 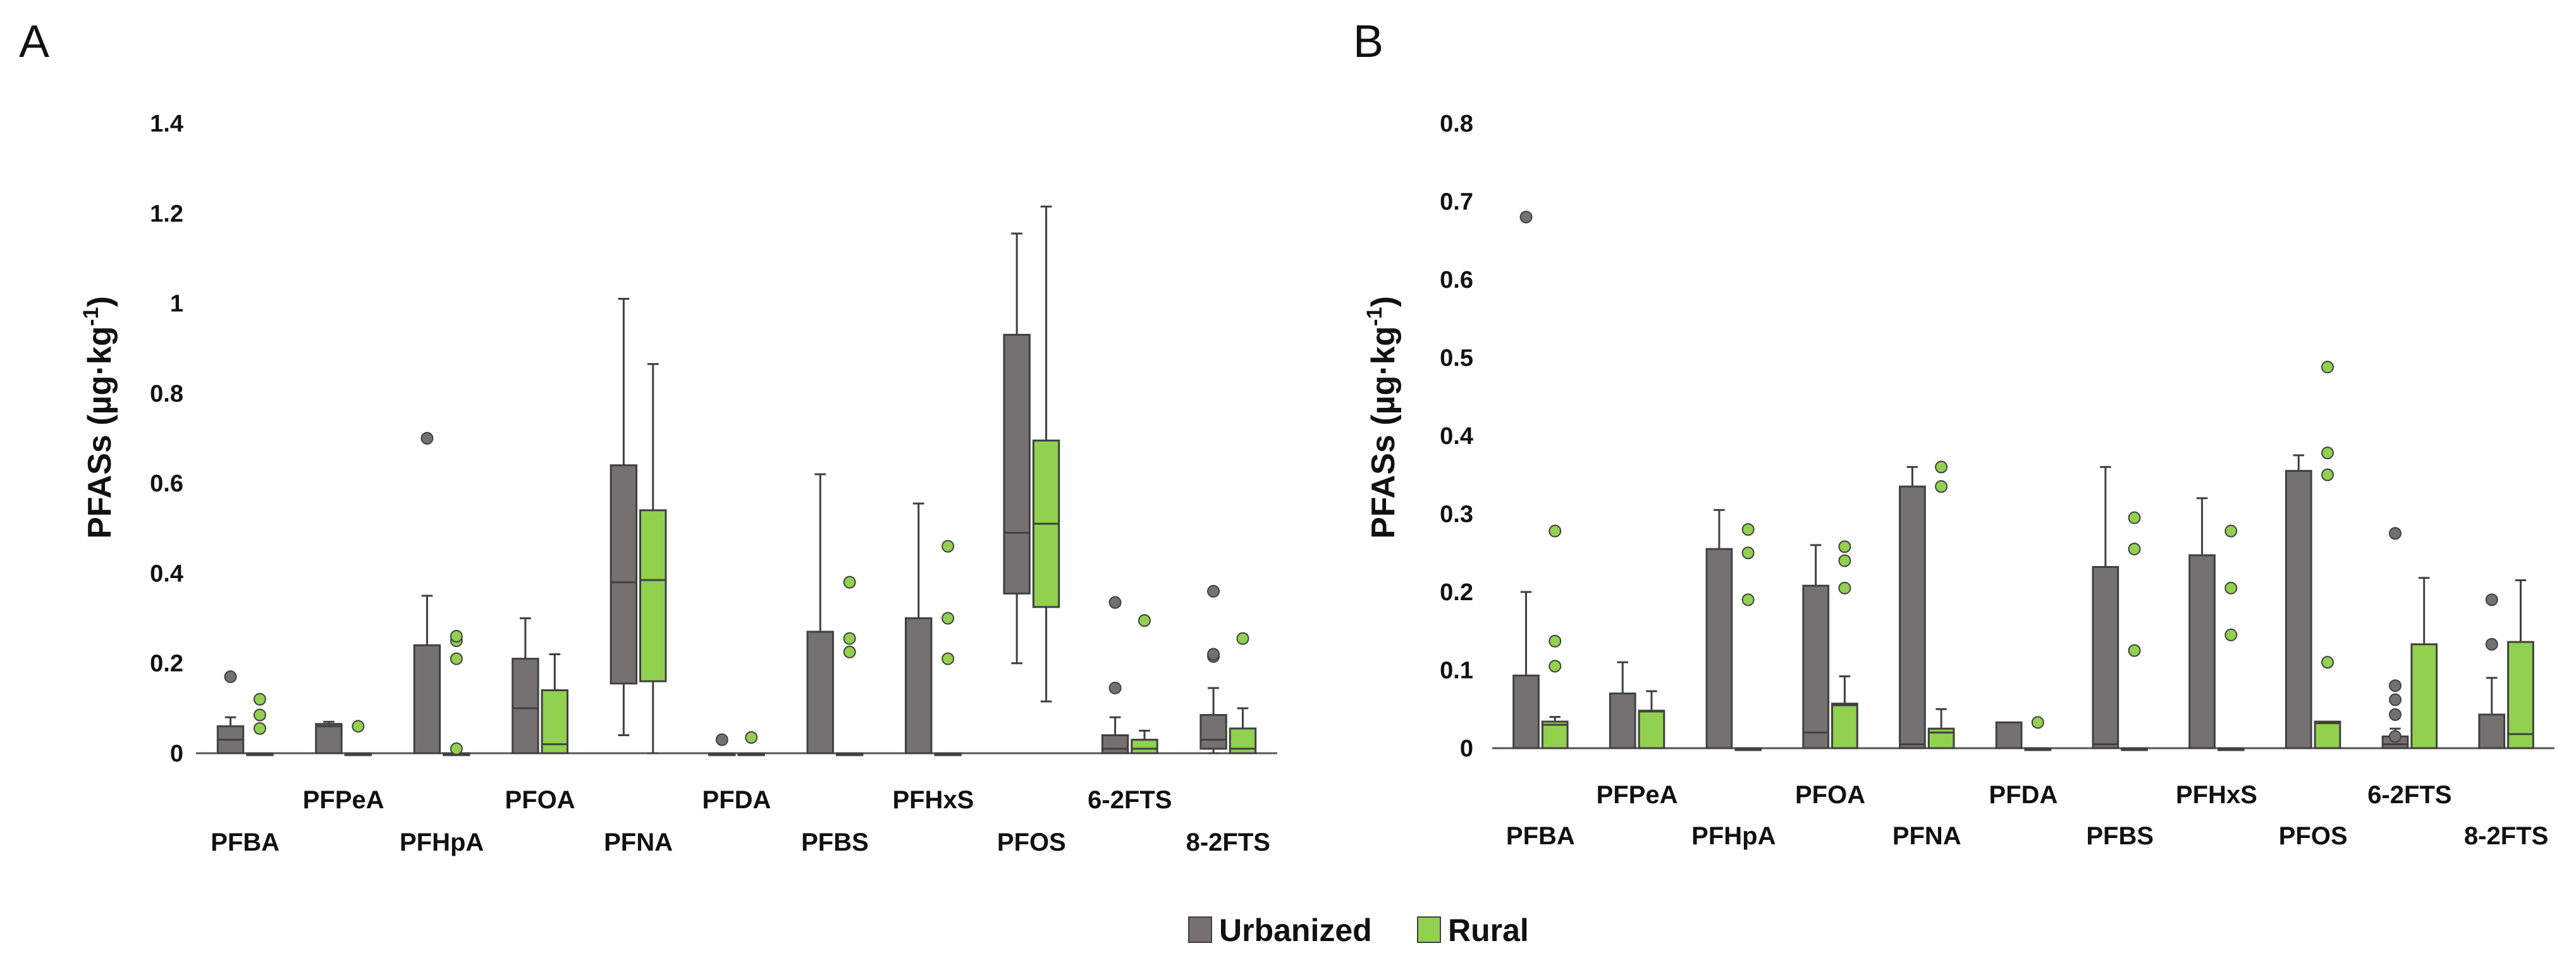 What do you see at coordinates (2120, 836) in the screenshot?
I see `panel-b-category-label: PFBS` at bounding box center [2120, 836].